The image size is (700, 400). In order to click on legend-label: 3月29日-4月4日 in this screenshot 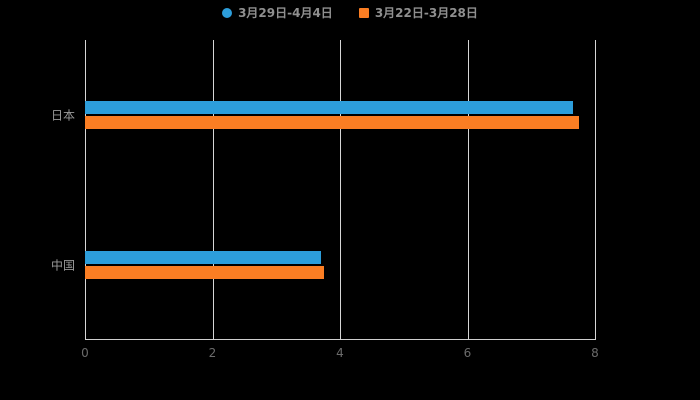, I will do `click(285, 13)`.